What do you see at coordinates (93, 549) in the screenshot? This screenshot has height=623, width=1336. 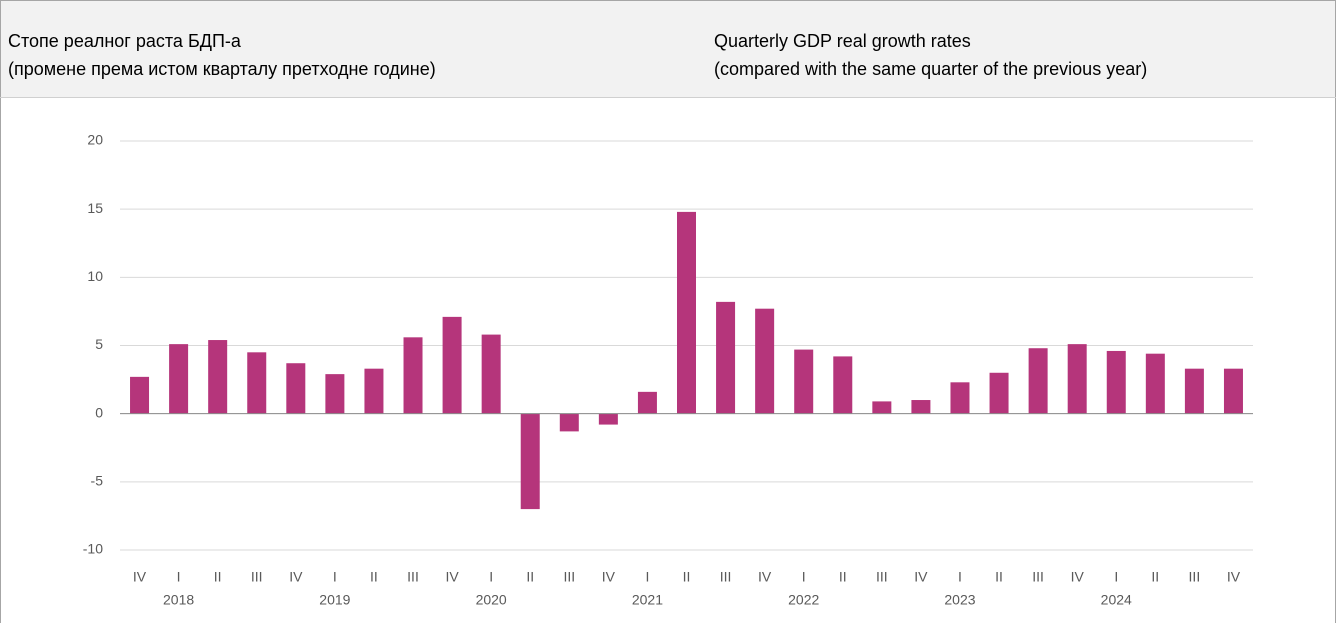 I see `y-tick-label: -10` at bounding box center [93, 549].